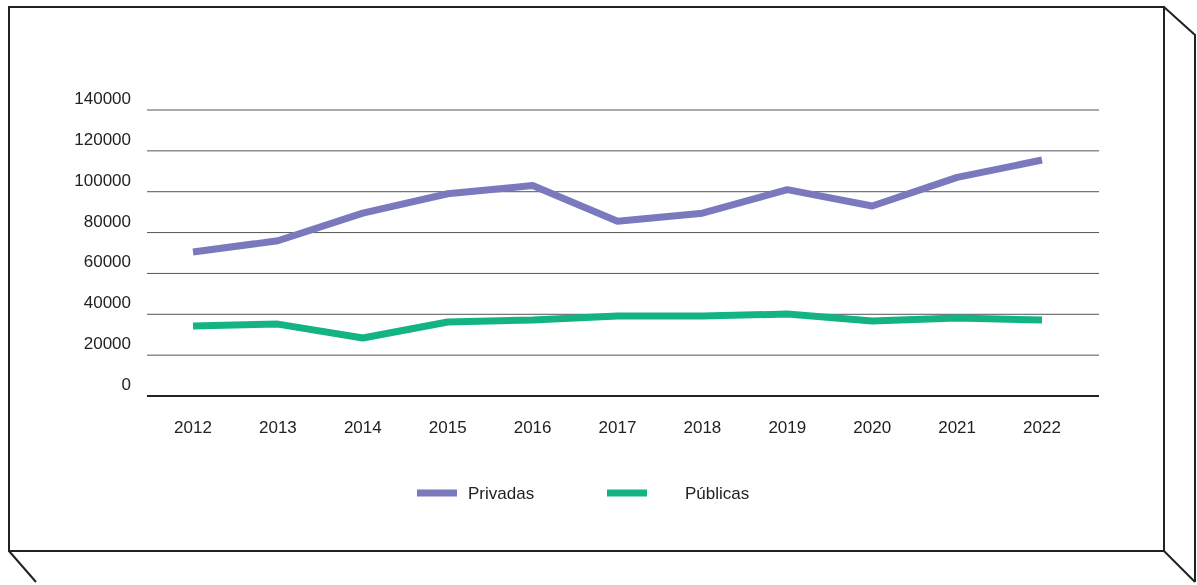 This screenshot has height=585, width=1197. I want to click on x-tick-label: 2022, so click(1042, 427).